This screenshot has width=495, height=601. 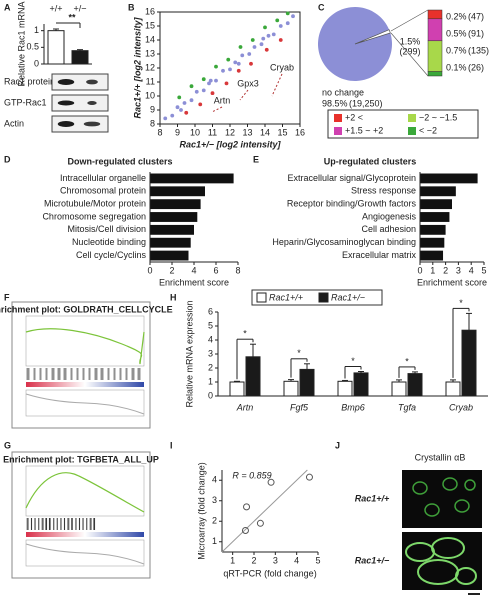 What do you see at coordinates (476, 16) in the screenshot?
I see `breakdown-count: (47)` at bounding box center [476, 16].